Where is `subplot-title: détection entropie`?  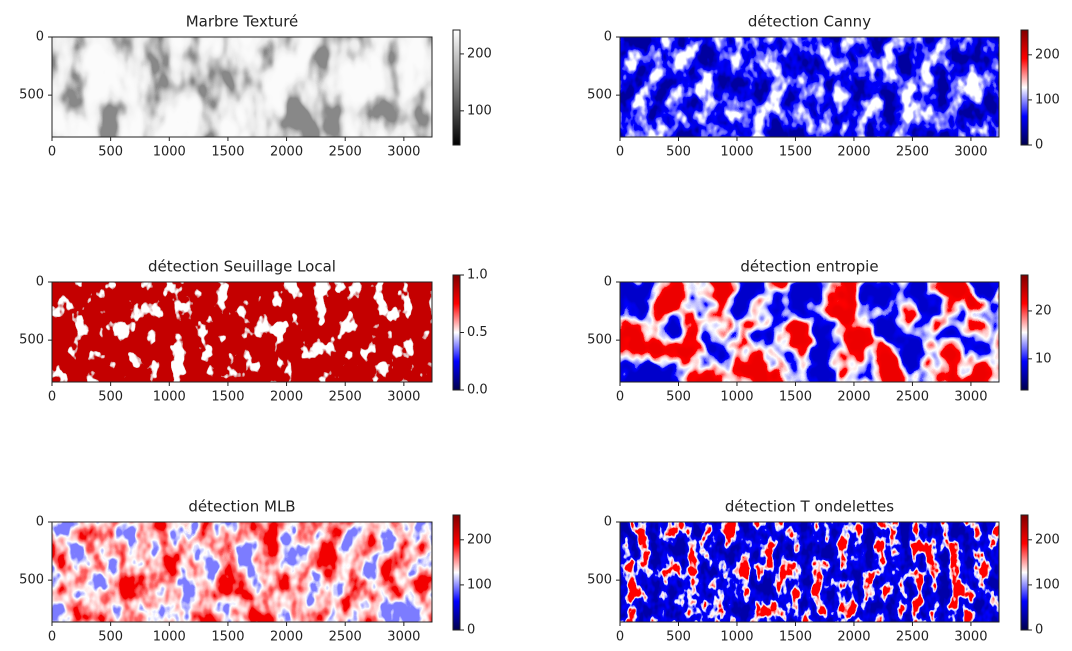 subplot-title: détection entropie is located at coordinates (809, 267).